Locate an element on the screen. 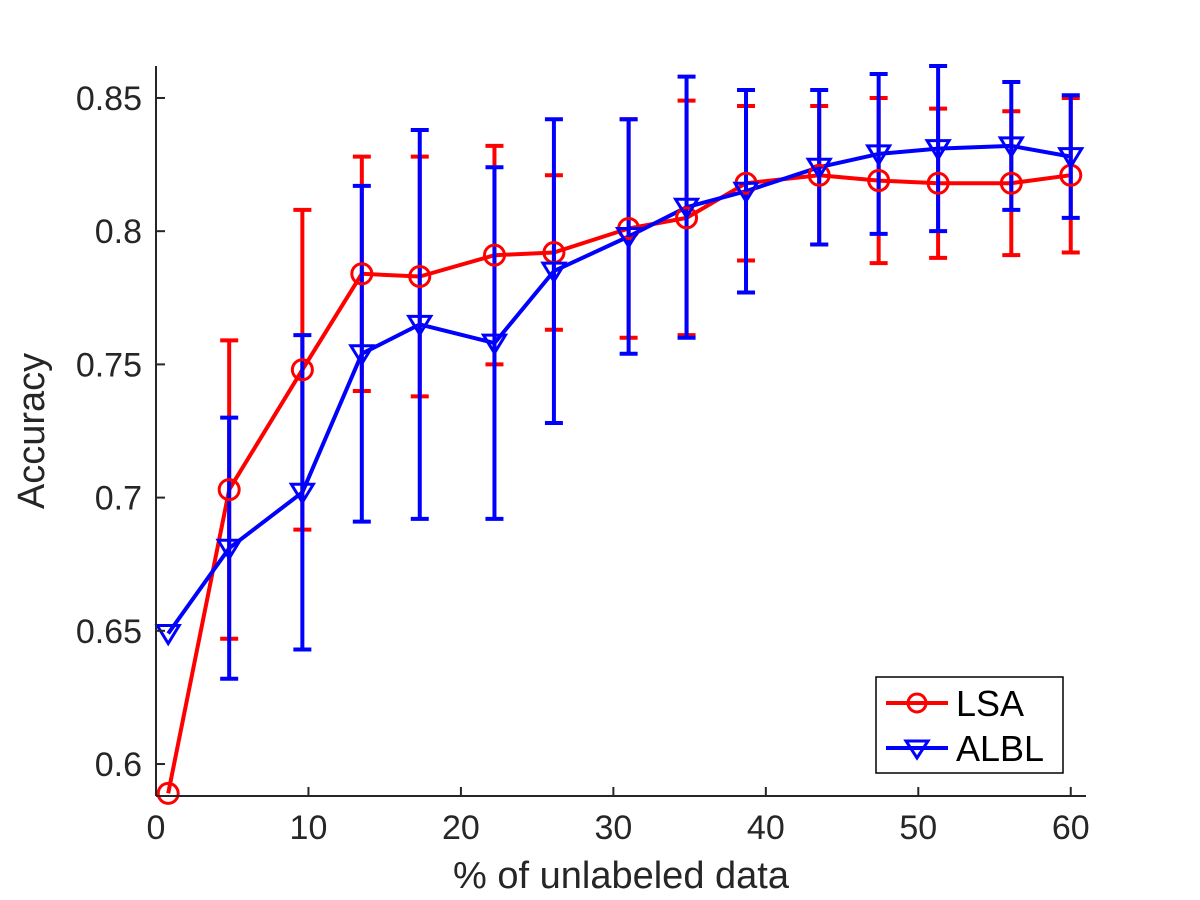 The width and height of the screenshot is (1200, 900). x-tick-label: 30 is located at coordinates (613, 828).